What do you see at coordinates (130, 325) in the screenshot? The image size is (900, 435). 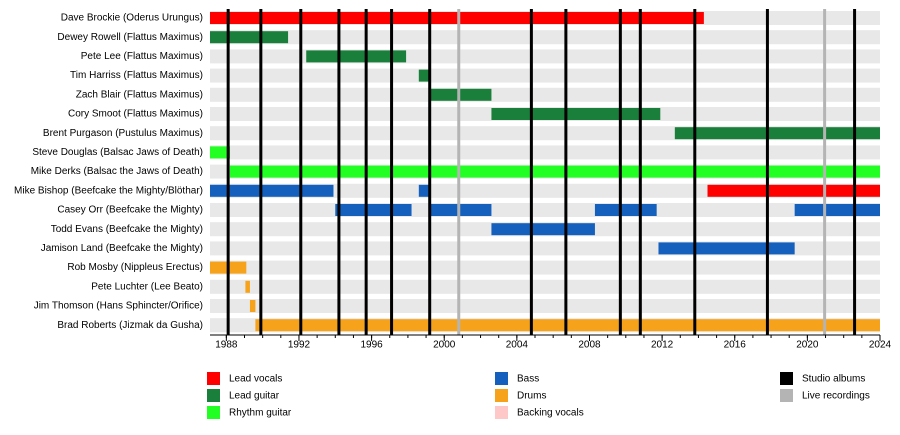 I see `member-name: Brad Roberts (Jizmak da Gusha)` at bounding box center [130, 325].